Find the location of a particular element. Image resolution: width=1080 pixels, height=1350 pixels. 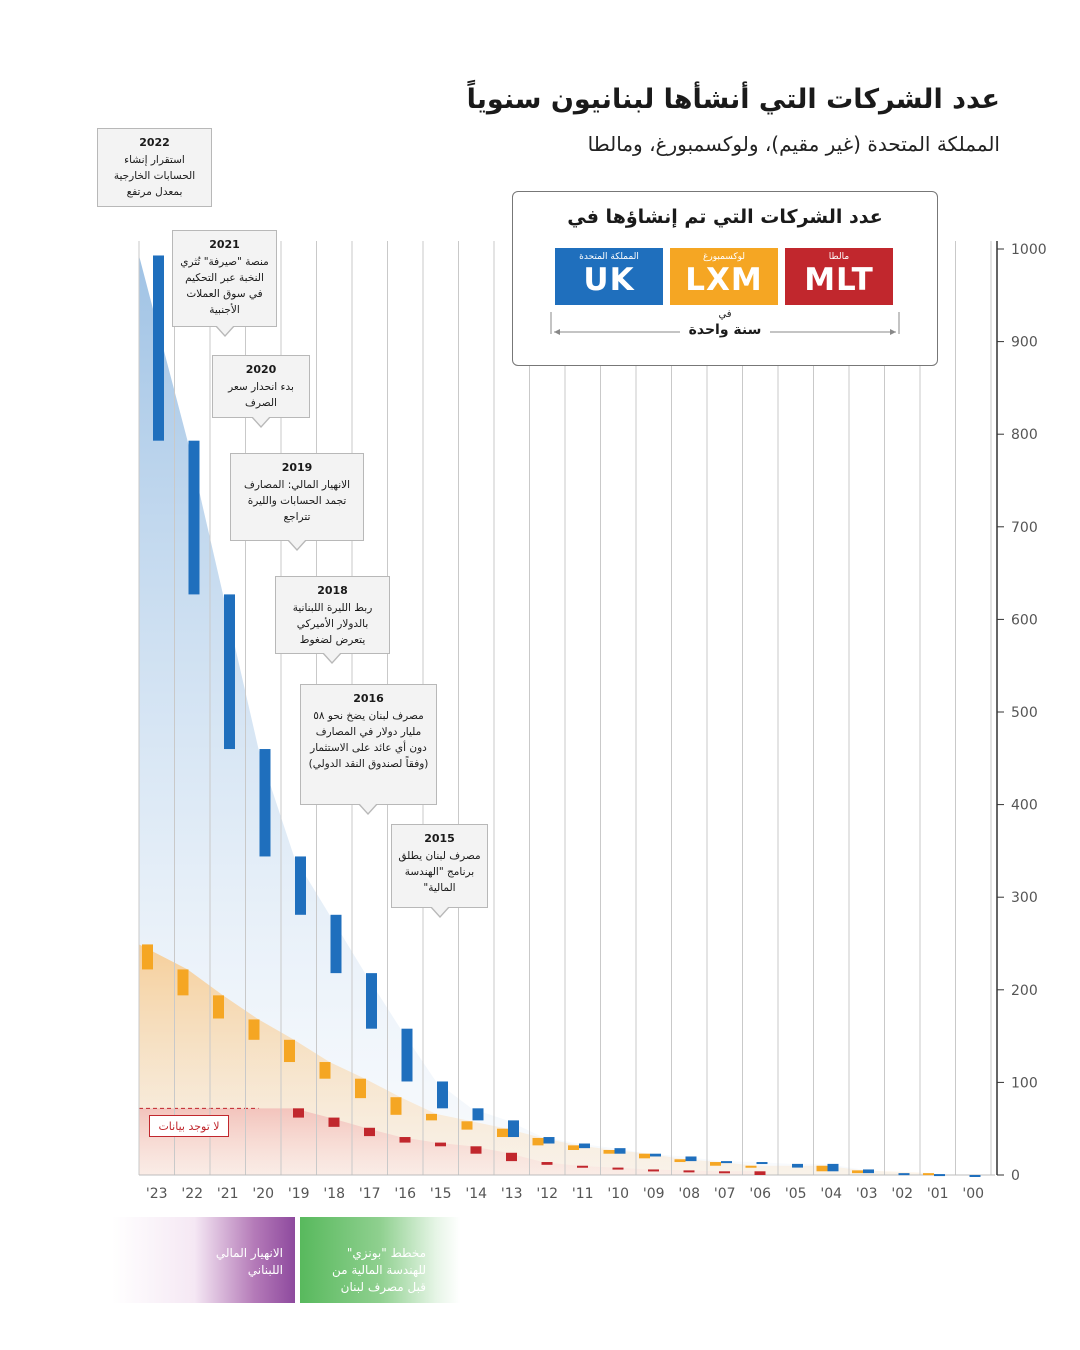

x-tick-label: '17 is located at coordinates (370, 1194).